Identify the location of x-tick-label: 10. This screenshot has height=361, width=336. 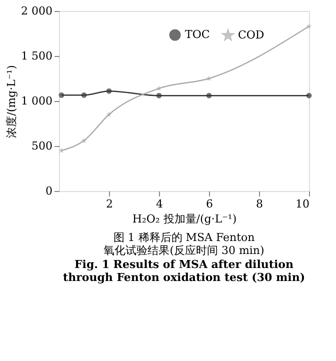
(303, 204).